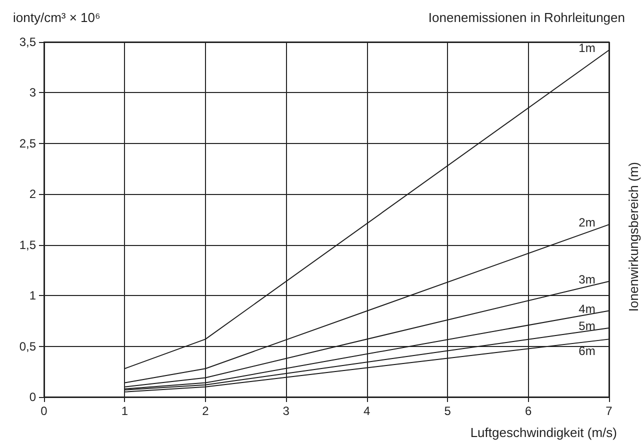 The height and width of the screenshot is (446, 644). What do you see at coordinates (367, 411) in the screenshot?
I see `x-tick-label: 4` at bounding box center [367, 411].